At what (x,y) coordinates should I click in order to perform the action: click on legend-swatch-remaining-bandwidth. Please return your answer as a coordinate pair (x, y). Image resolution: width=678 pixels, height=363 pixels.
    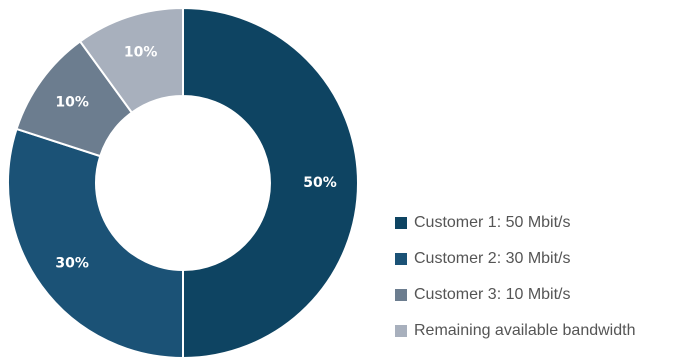
    Looking at the image, I should click on (401, 331).